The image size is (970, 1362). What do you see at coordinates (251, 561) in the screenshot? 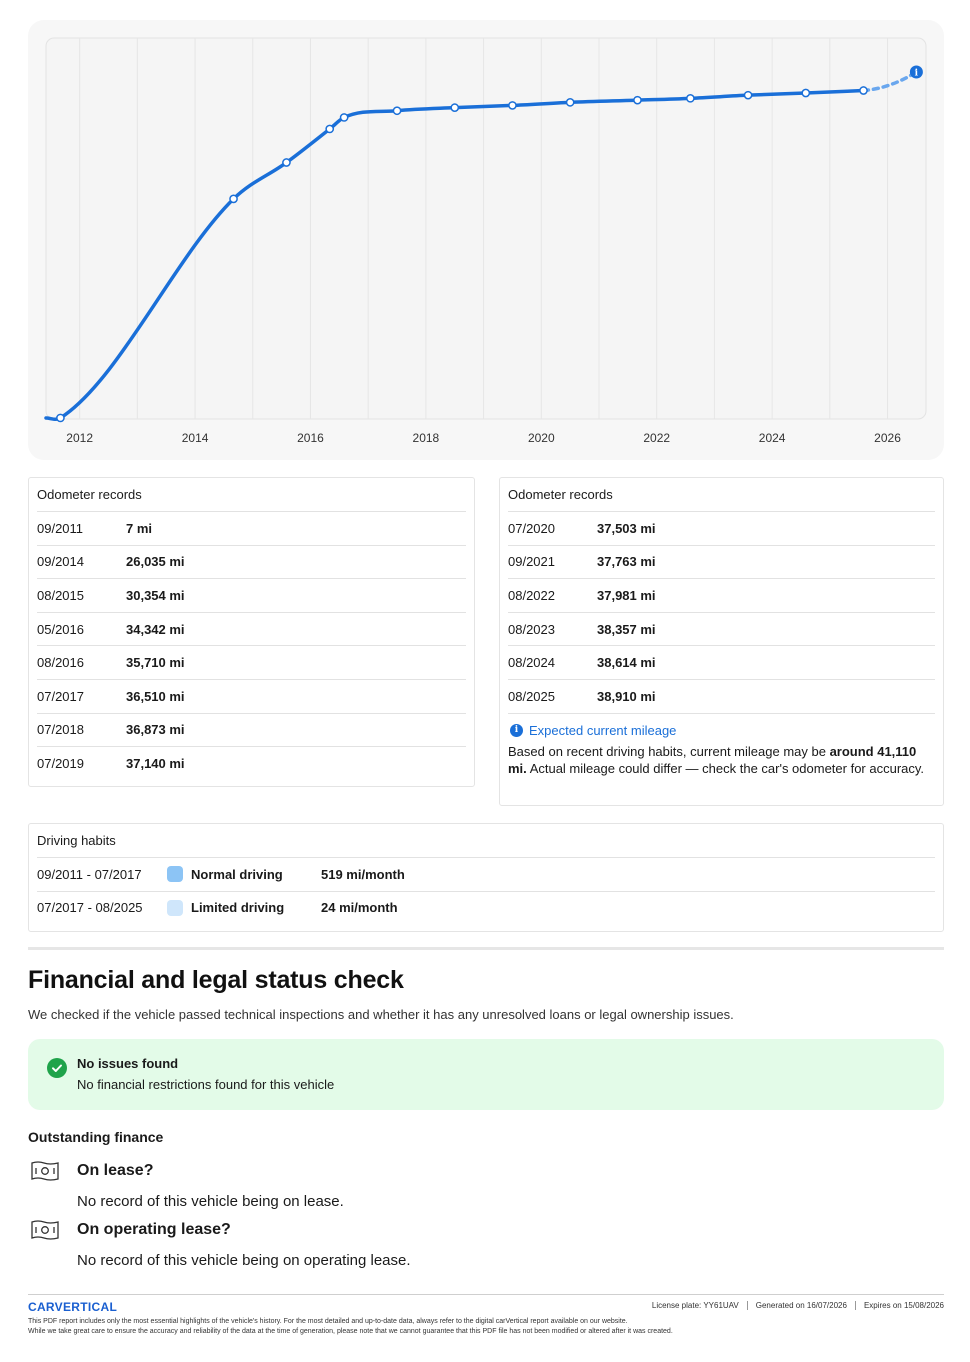
I see `odometer-record-row: 09/2014 26,035 mi` at bounding box center [251, 561].